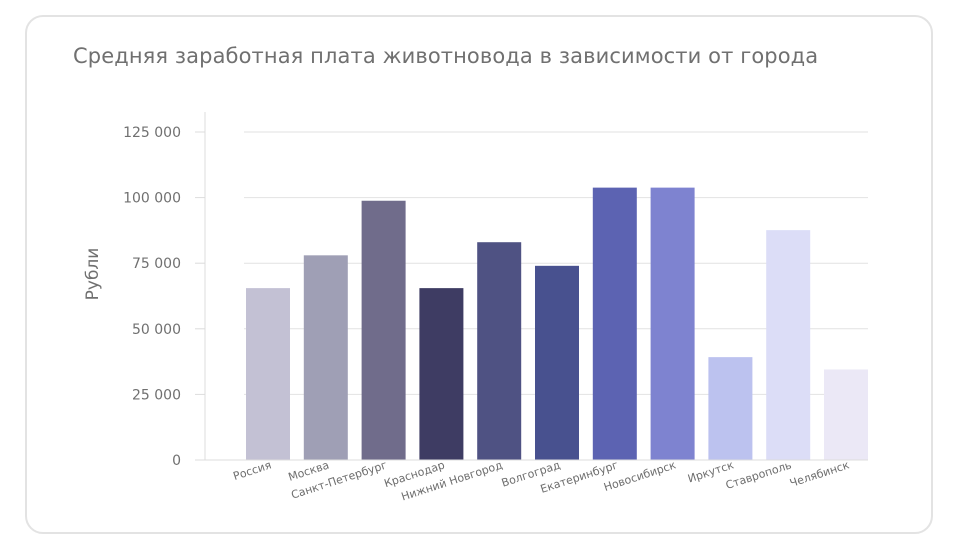 Image resolution: width=961 pixels, height=550 pixels. I want to click on y-tick-label: 75 000, so click(156, 264).